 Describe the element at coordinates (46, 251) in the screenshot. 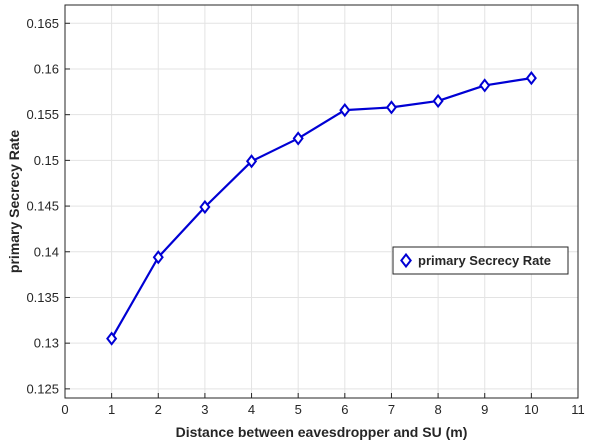

I see `y-tick-label: 0.14` at that location.